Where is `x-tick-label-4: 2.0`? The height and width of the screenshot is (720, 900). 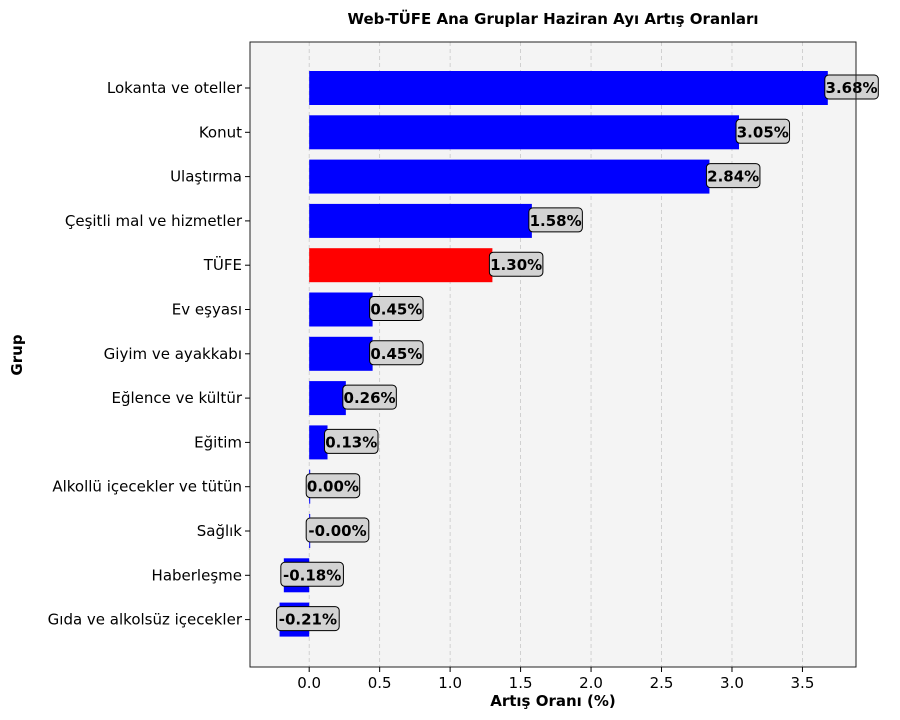 x-tick-label-4: 2.0 is located at coordinates (591, 683).